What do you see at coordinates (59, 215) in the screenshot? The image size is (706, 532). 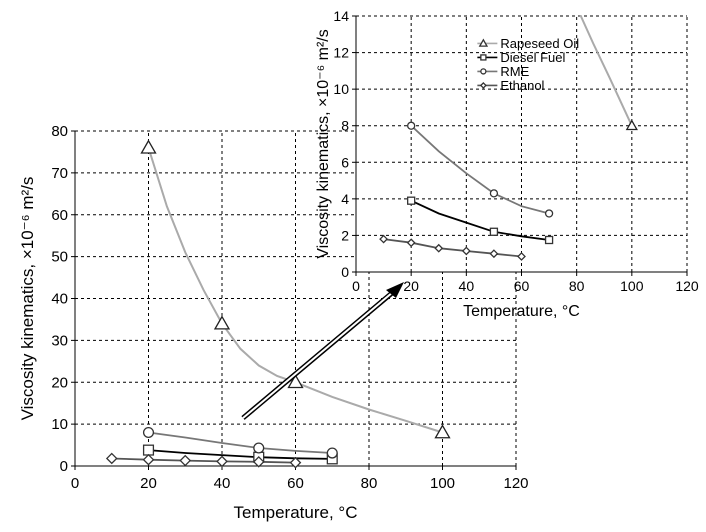 I see `y-tick-label: 60` at bounding box center [59, 215].